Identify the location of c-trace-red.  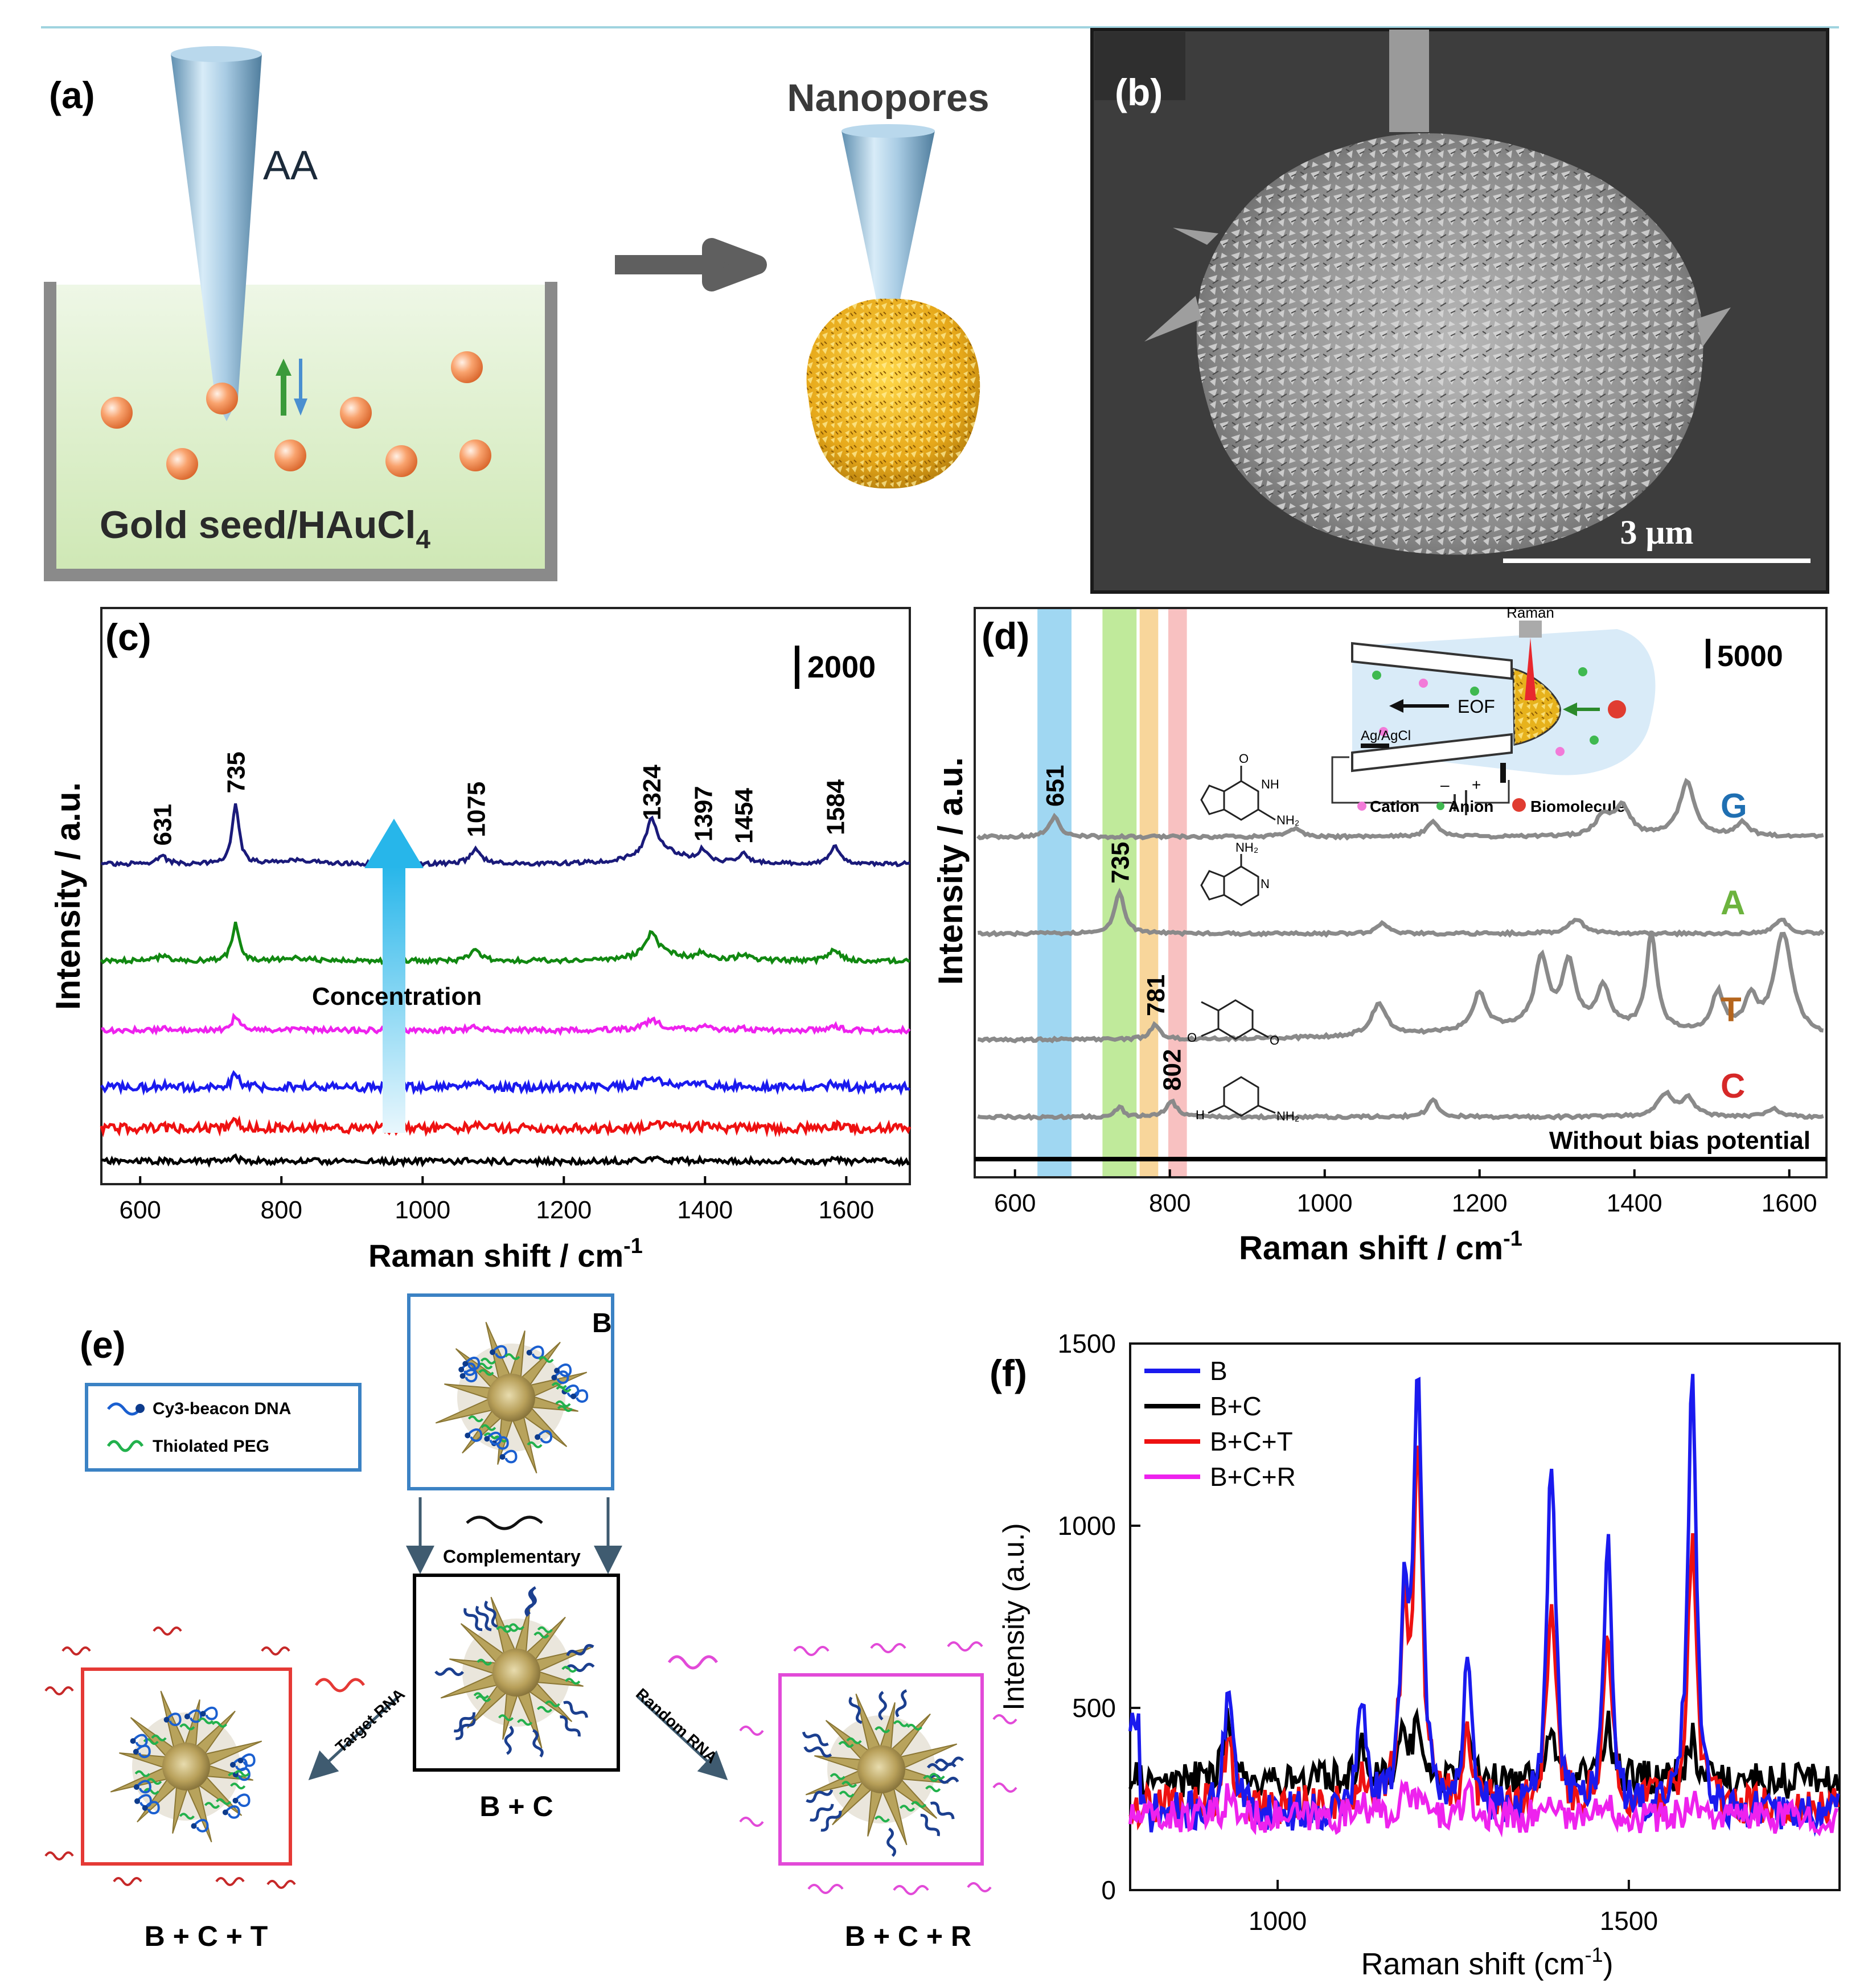
(506, 1126).